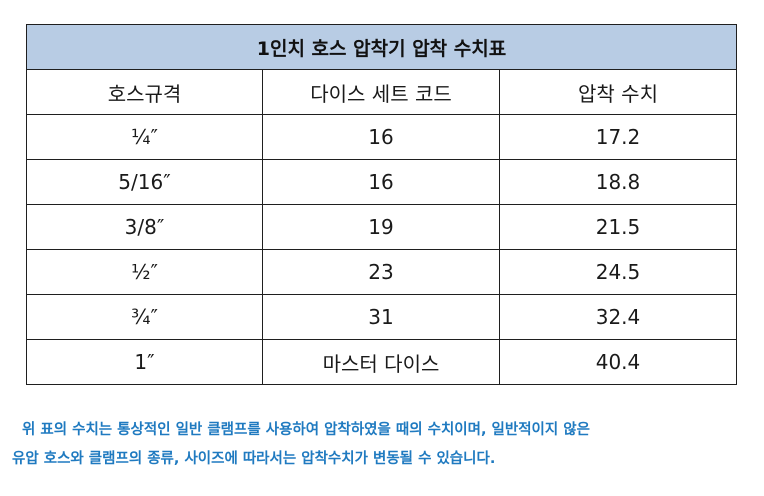 The height and width of the screenshot is (496, 764). I want to click on hose-spec-cell: ¼″, so click(144, 137).